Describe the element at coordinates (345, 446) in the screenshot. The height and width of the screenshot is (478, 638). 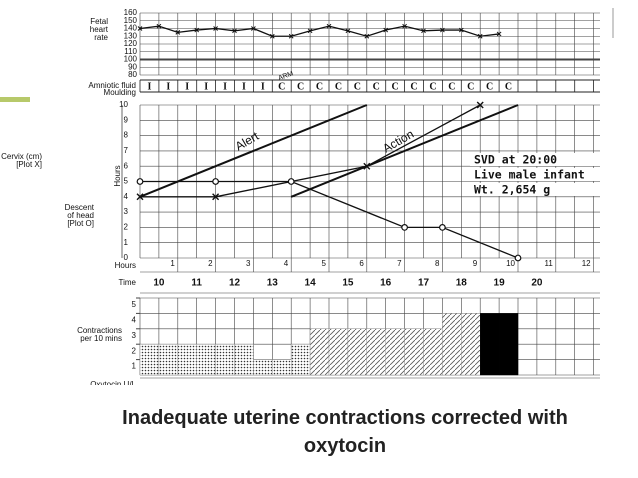
I see `title-line: oxytocin` at that location.